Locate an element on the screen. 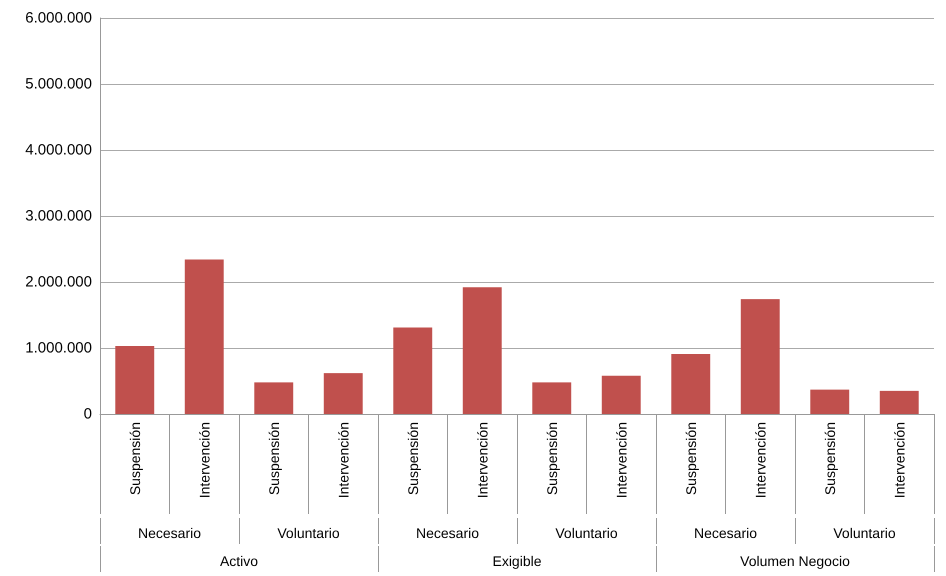 The height and width of the screenshot is (576, 946). y-tick-label: 2.000.000 is located at coordinates (58, 282).